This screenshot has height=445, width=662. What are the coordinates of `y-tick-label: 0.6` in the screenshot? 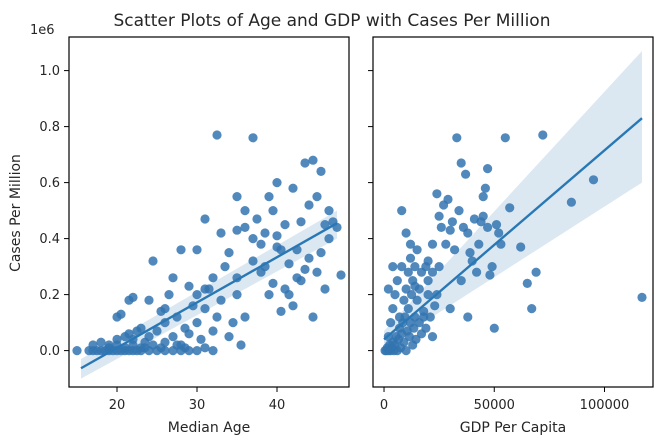 It's located at (49, 183).